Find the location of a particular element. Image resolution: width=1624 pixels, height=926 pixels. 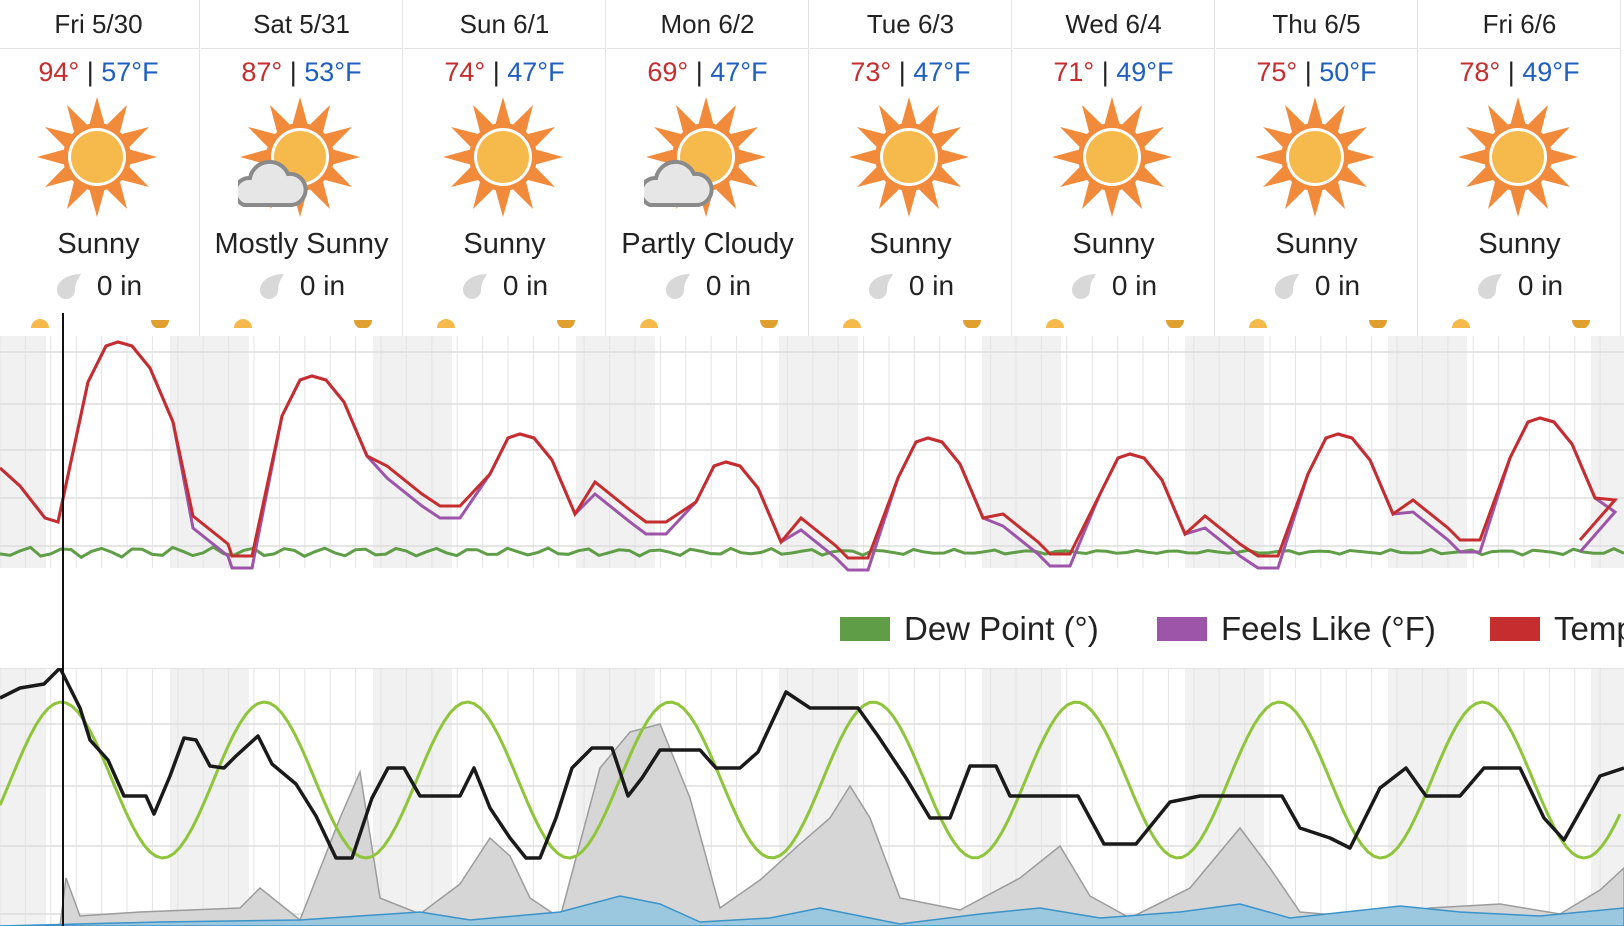

legend-item: Dew Point (°) is located at coordinates (969, 629).